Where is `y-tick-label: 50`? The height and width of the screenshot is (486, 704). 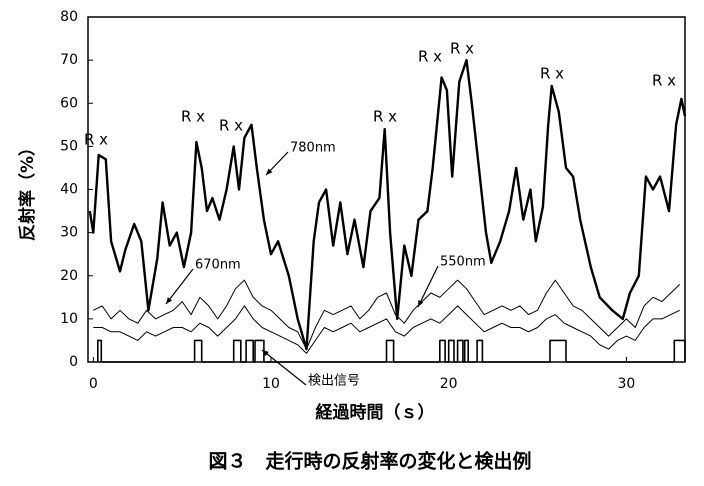 y-tick-label: 50 is located at coordinates (69, 146).